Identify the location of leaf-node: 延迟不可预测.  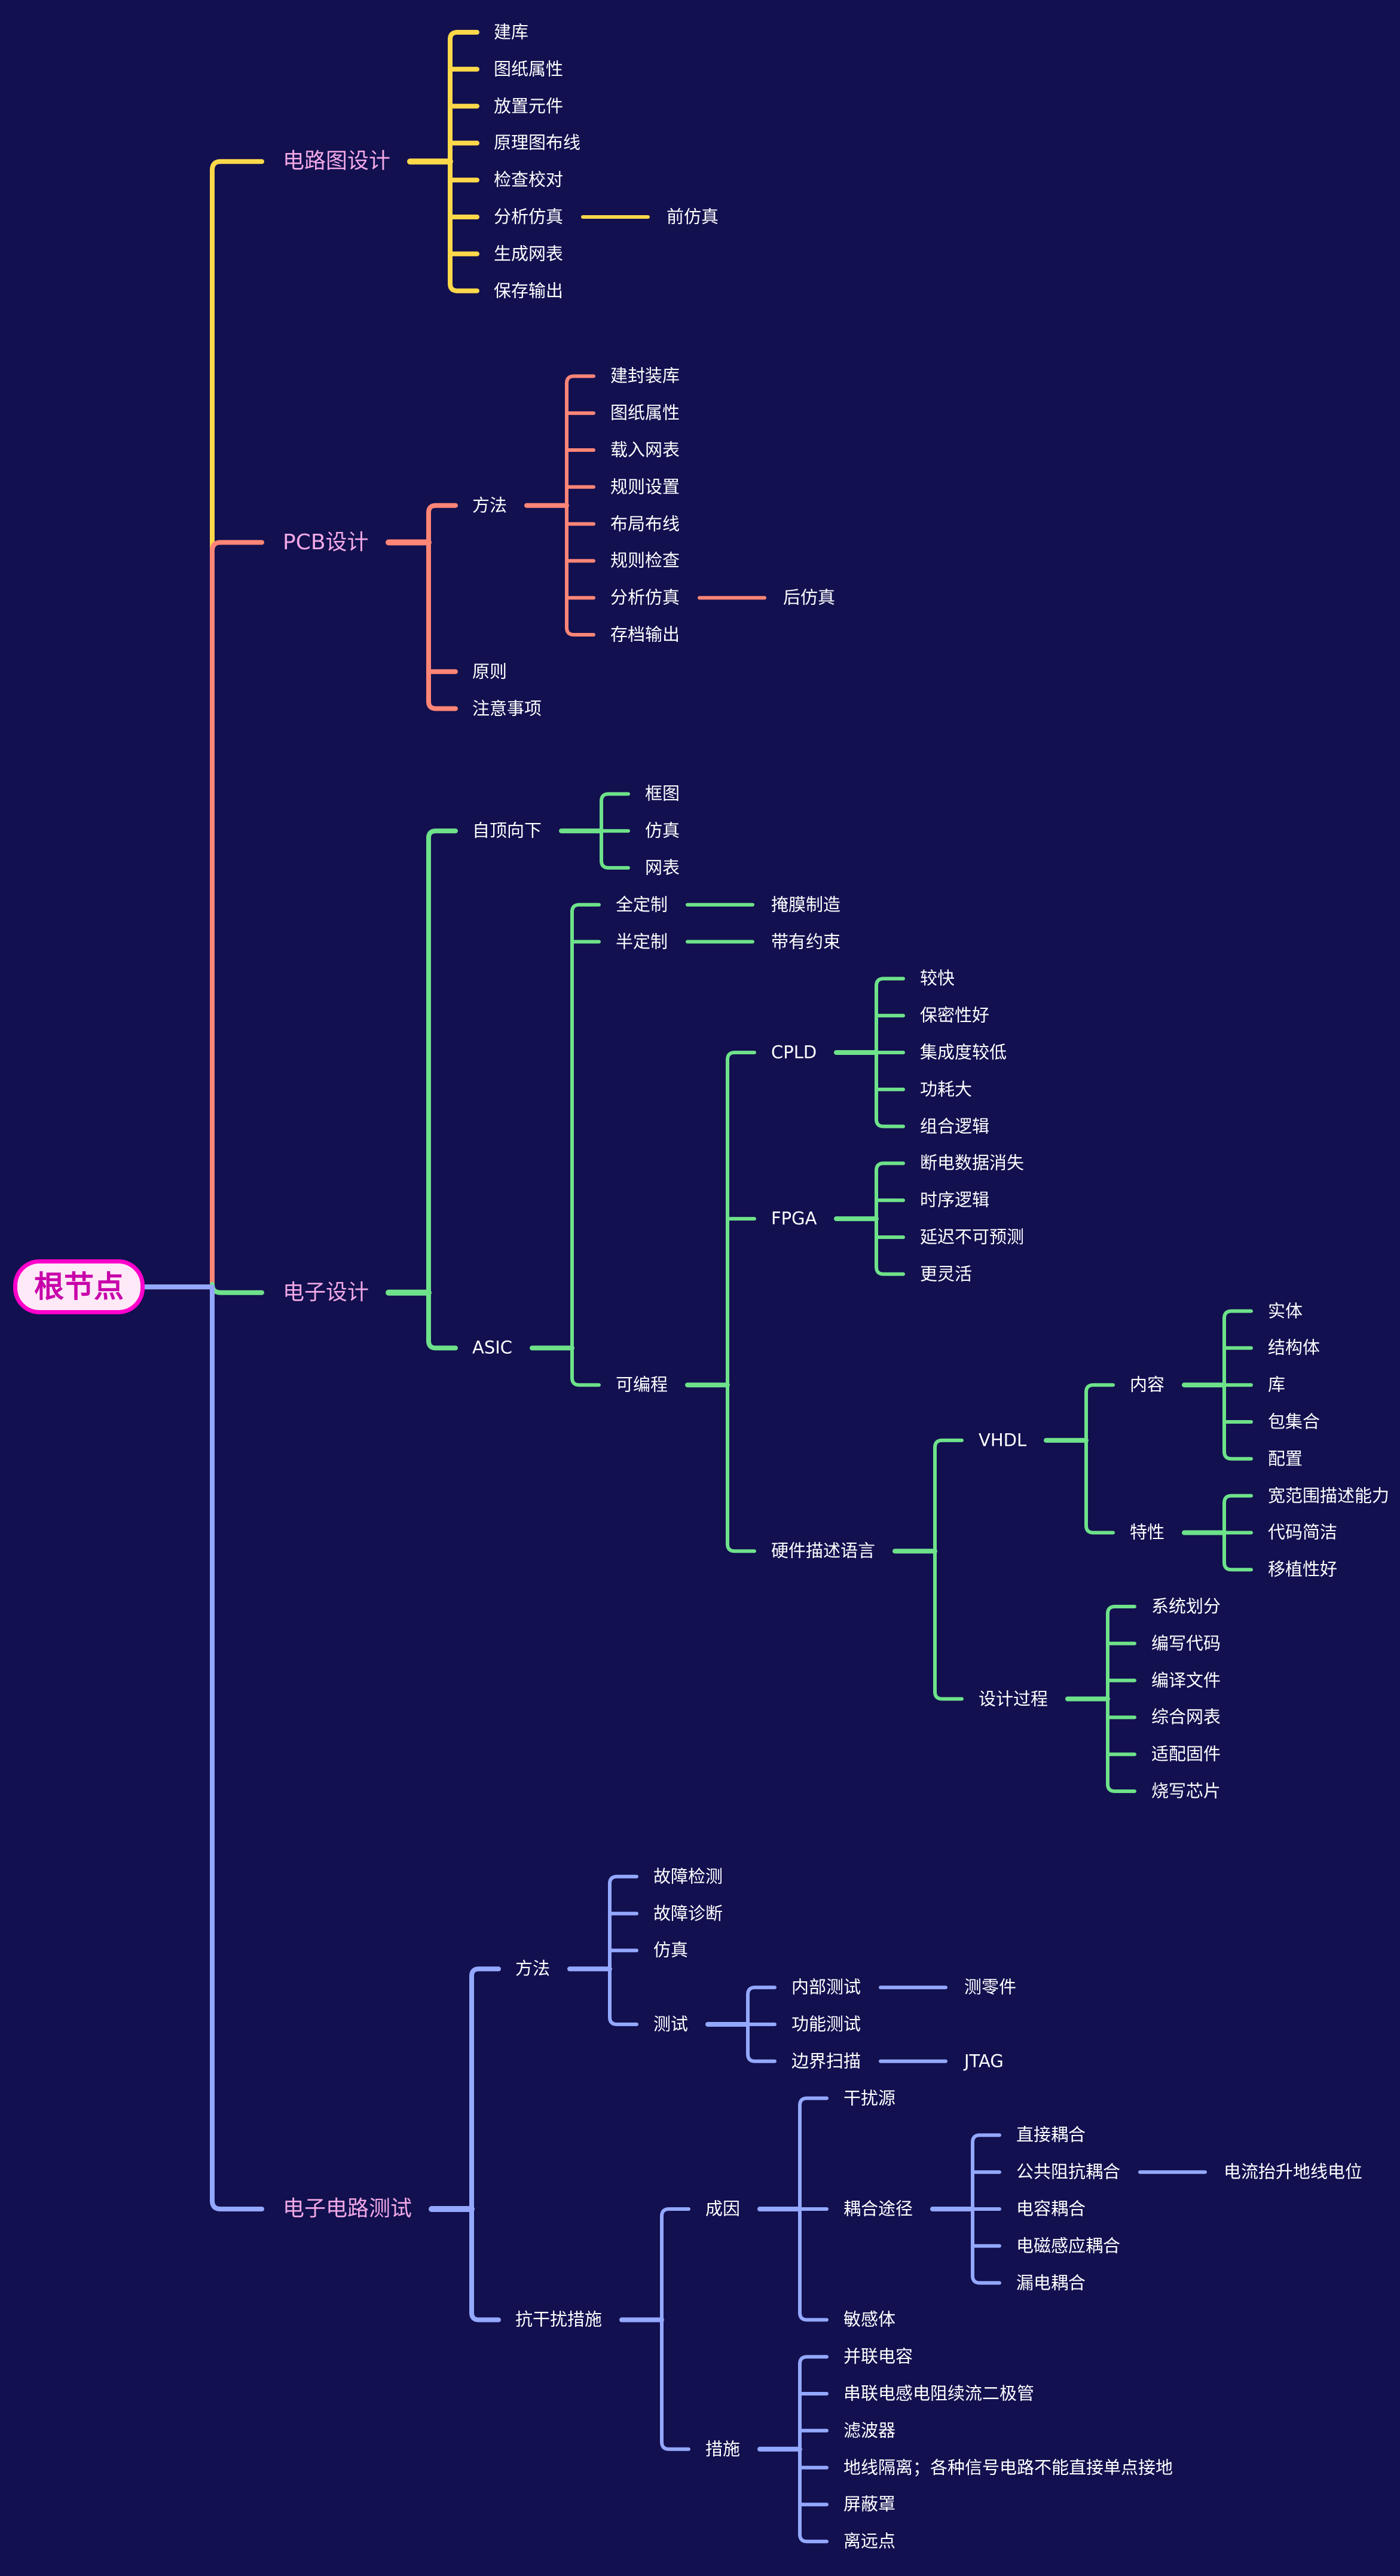
(972, 1236).